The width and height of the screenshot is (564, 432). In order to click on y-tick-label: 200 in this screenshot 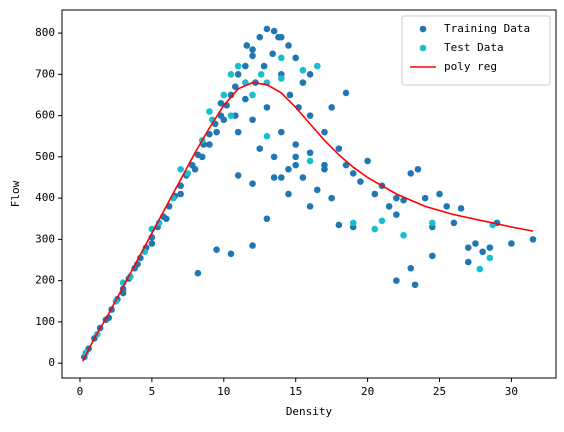, I will do `click(45, 280)`.